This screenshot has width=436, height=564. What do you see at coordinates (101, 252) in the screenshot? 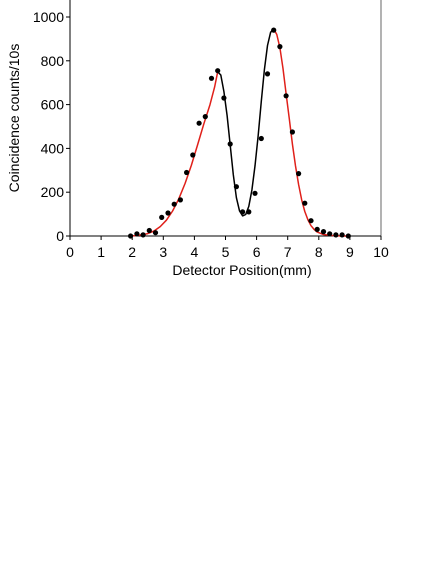
I see `x-tick-label: 1` at bounding box center [101, 252].